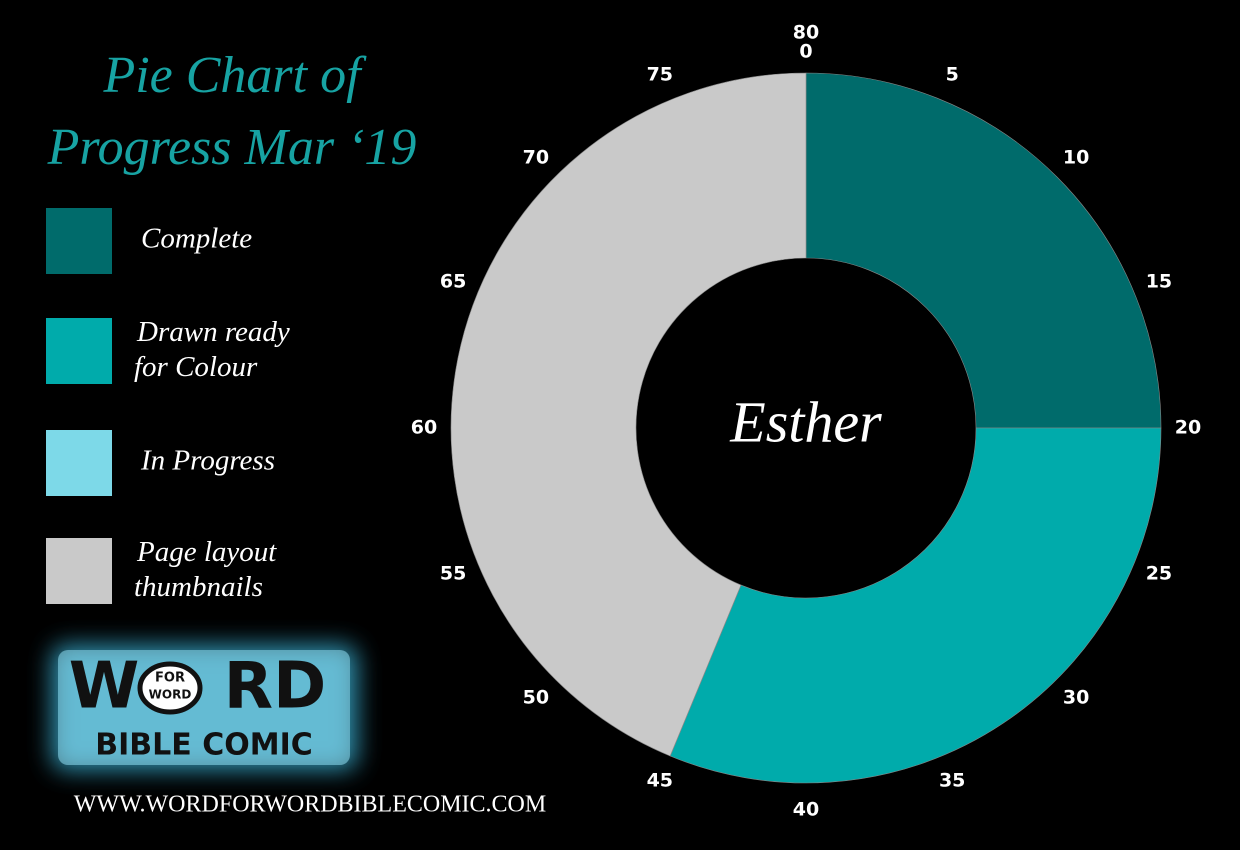 This screenshot has width=1240, height=850. What do you see at coordinates (952, 780) in the screenshot?
I see `tick-label: 35` at bounding box center [952, 780].